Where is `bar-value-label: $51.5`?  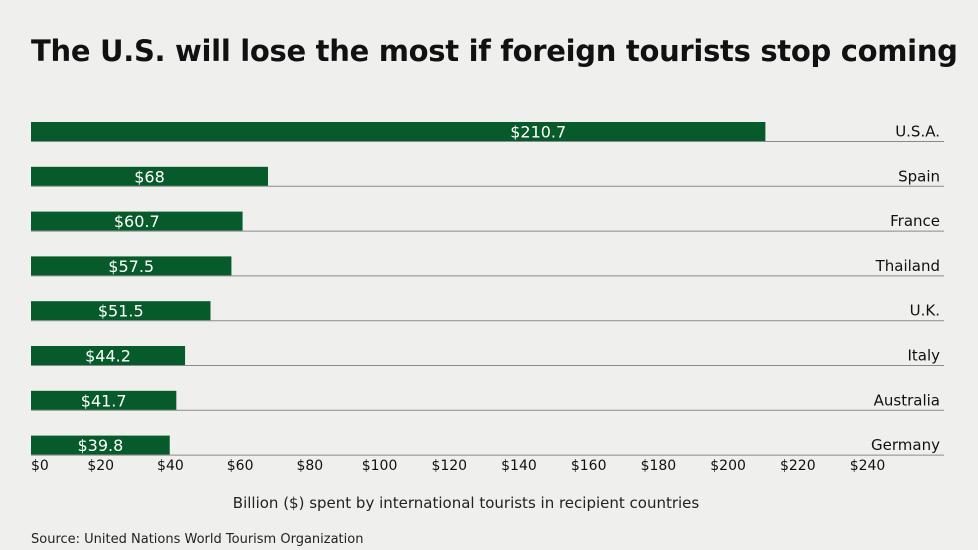
bar-value-label: $51.5 is located at coordinates (121, 311).